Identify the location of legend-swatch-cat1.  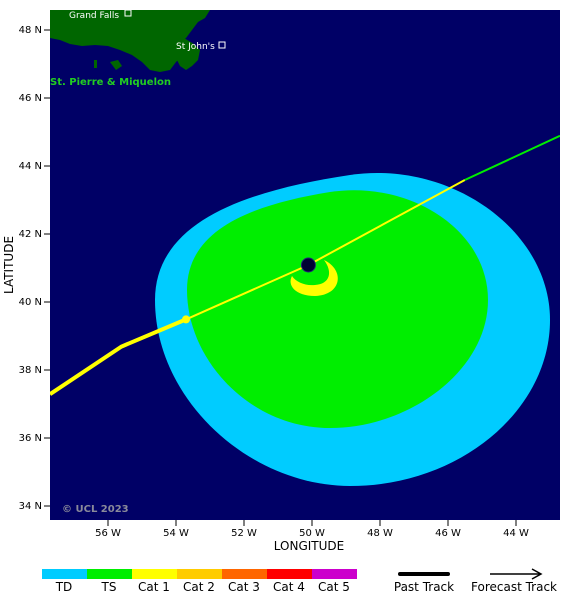
(154, 574).